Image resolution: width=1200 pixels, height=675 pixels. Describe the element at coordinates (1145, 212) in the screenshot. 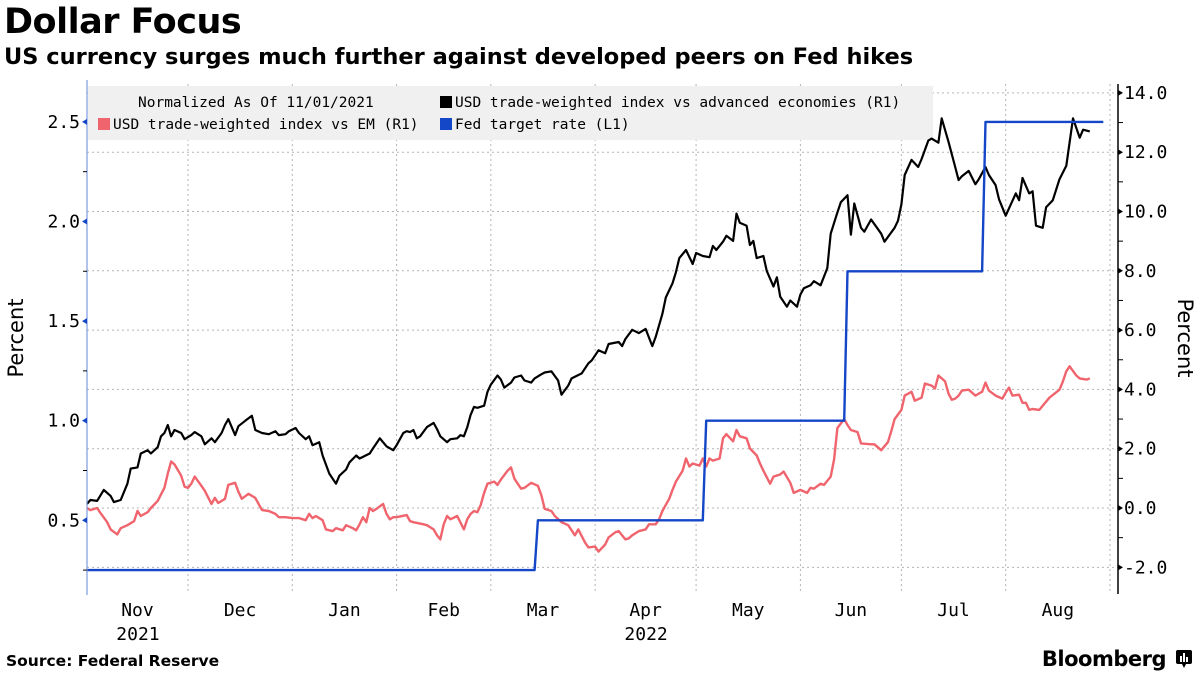

I see `right-tick-label: 10.0` at that location.